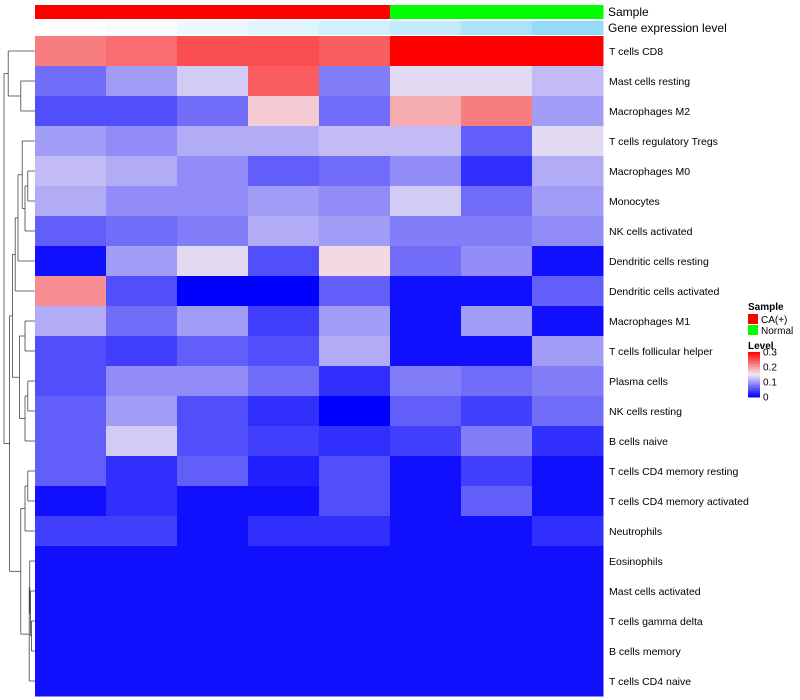 The height and width of the screenshot is (700, 800). Describe the element at coordinates (649, 172) in the screenshot. I see `row-label: Macrophages M0` at that location.